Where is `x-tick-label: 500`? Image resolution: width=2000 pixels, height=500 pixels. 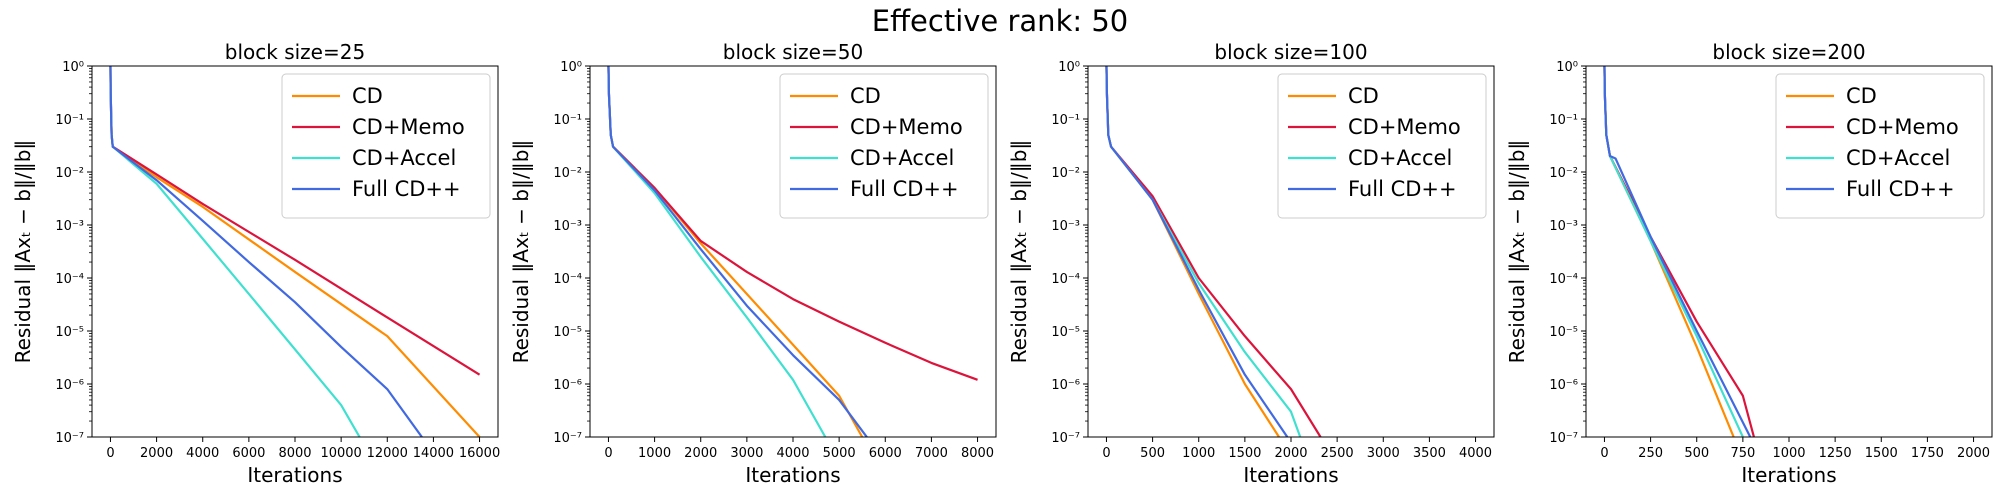
x-tick-label: 500 is located at coordinates (1152, 453).